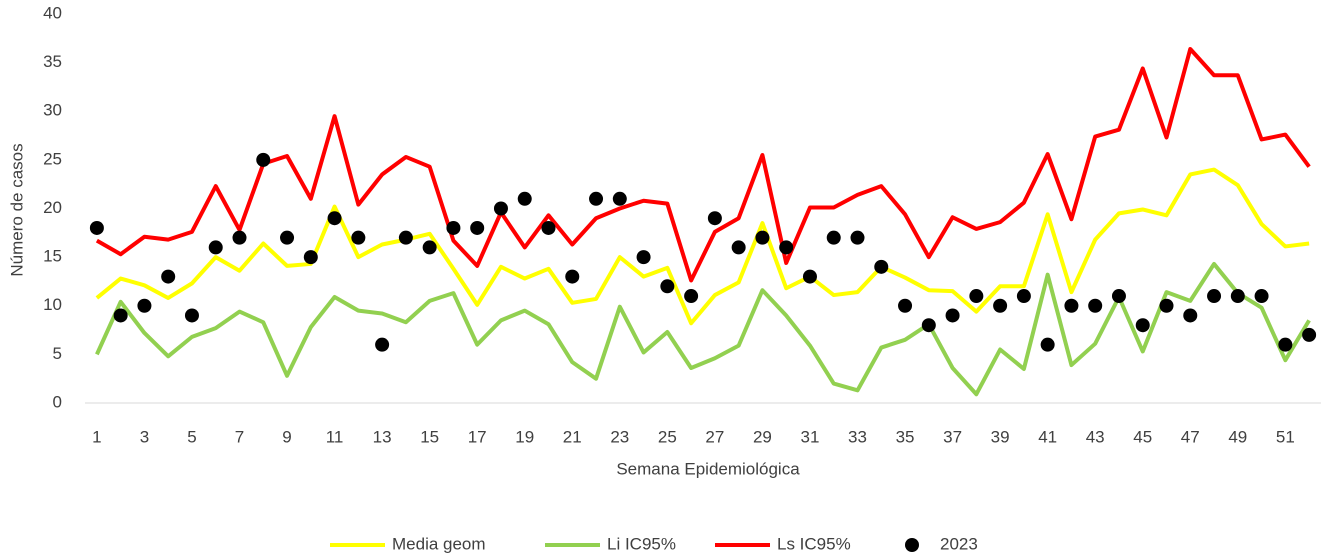  Describe the element at coordinates (52, 61) in the screenshot. I see `y-tick-label: 35` at that location.